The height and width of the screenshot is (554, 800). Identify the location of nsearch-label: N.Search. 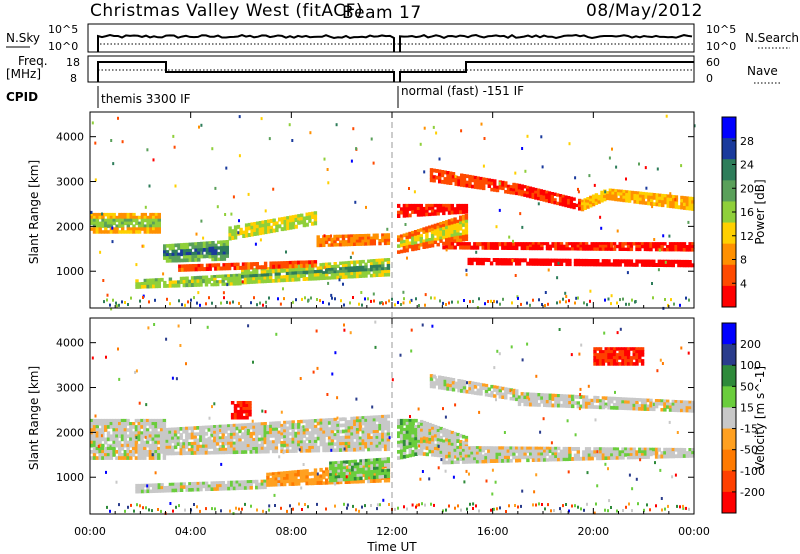
(772, 38).